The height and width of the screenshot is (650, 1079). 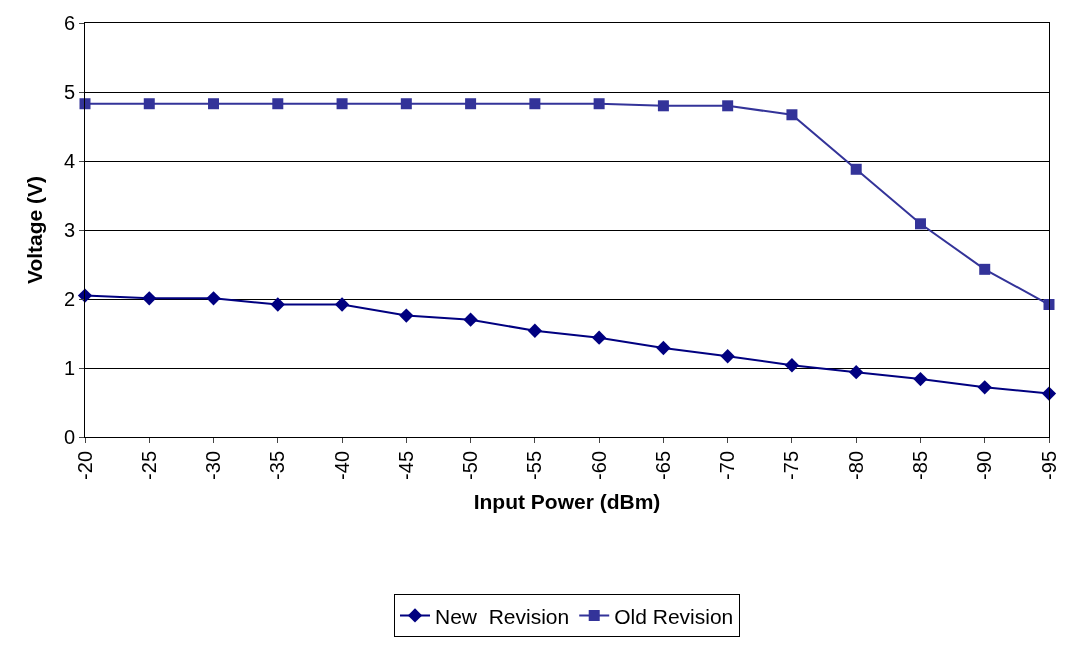 What do you see at coordinates (69, 368) in the screenshot?
I see `y-tick-label: 1` at bounding box center [69, 368].